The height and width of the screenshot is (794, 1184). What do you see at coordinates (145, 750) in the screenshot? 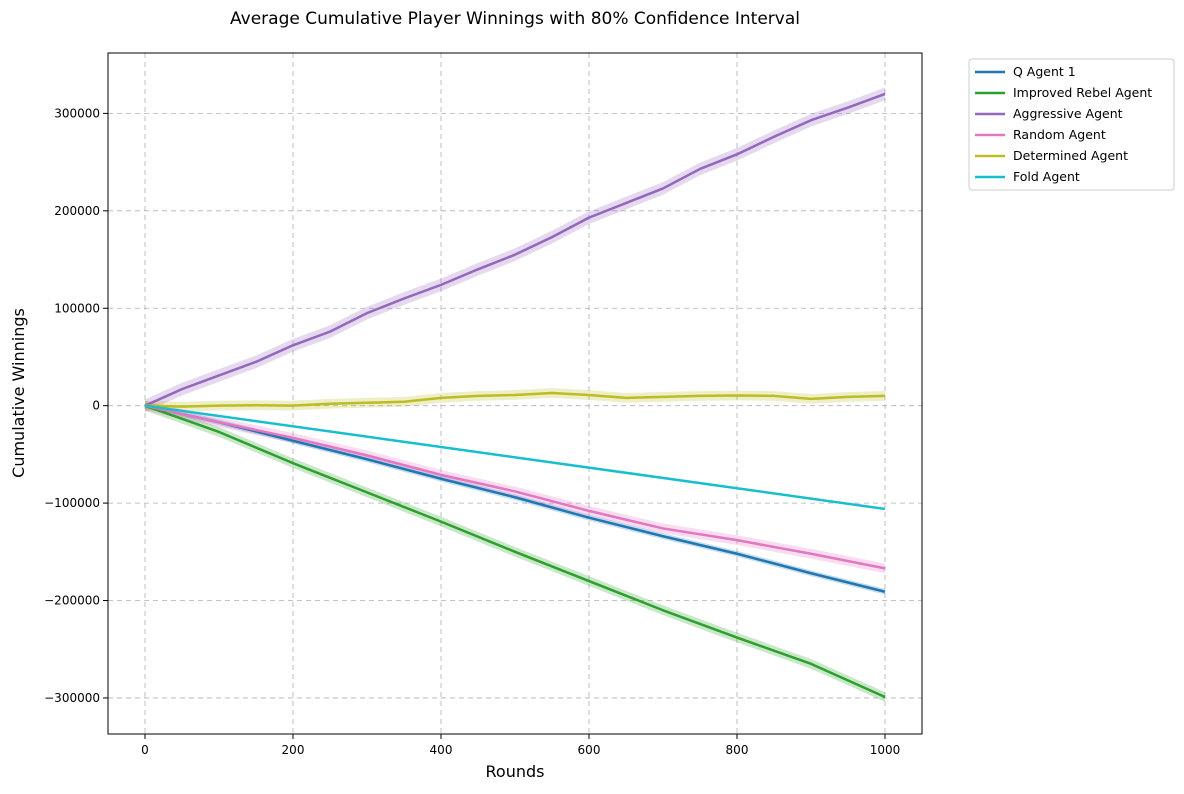
I see `x-tick-label: 0` at bounding box center [145, 750].